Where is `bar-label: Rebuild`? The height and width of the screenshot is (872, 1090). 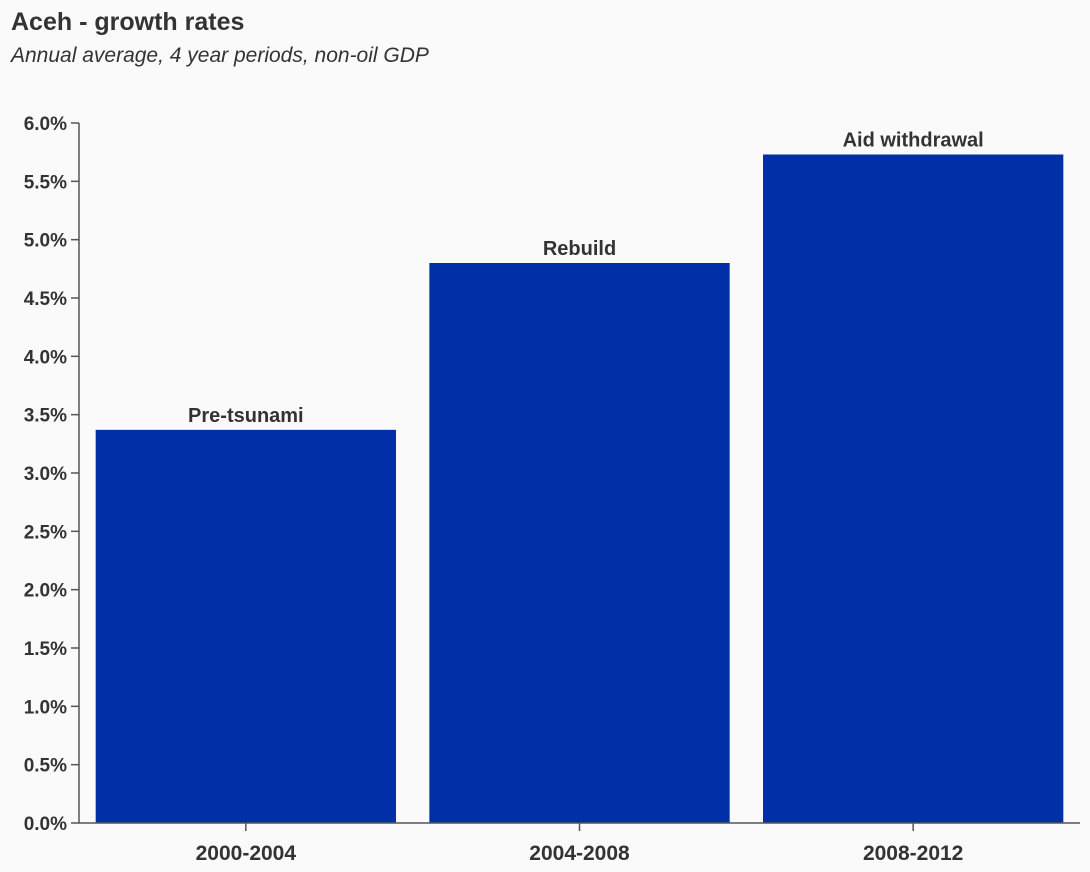 bar-label: Rebuild is located at coordinates (579, 249).